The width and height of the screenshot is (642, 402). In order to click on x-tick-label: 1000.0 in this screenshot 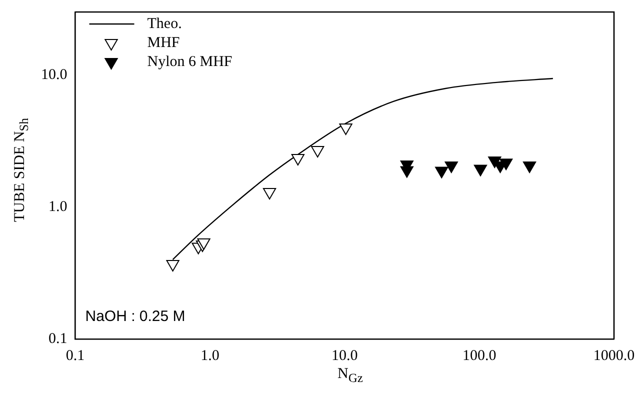, I will do `click(614, 356)`.